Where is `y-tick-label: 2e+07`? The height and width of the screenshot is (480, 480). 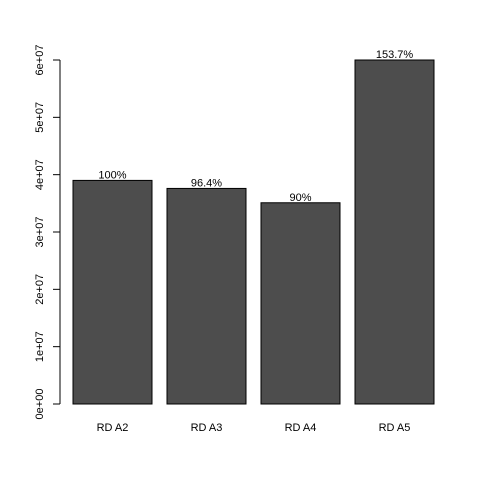 y-tick-label: 2e+07 is located at coordinates (40, 289).